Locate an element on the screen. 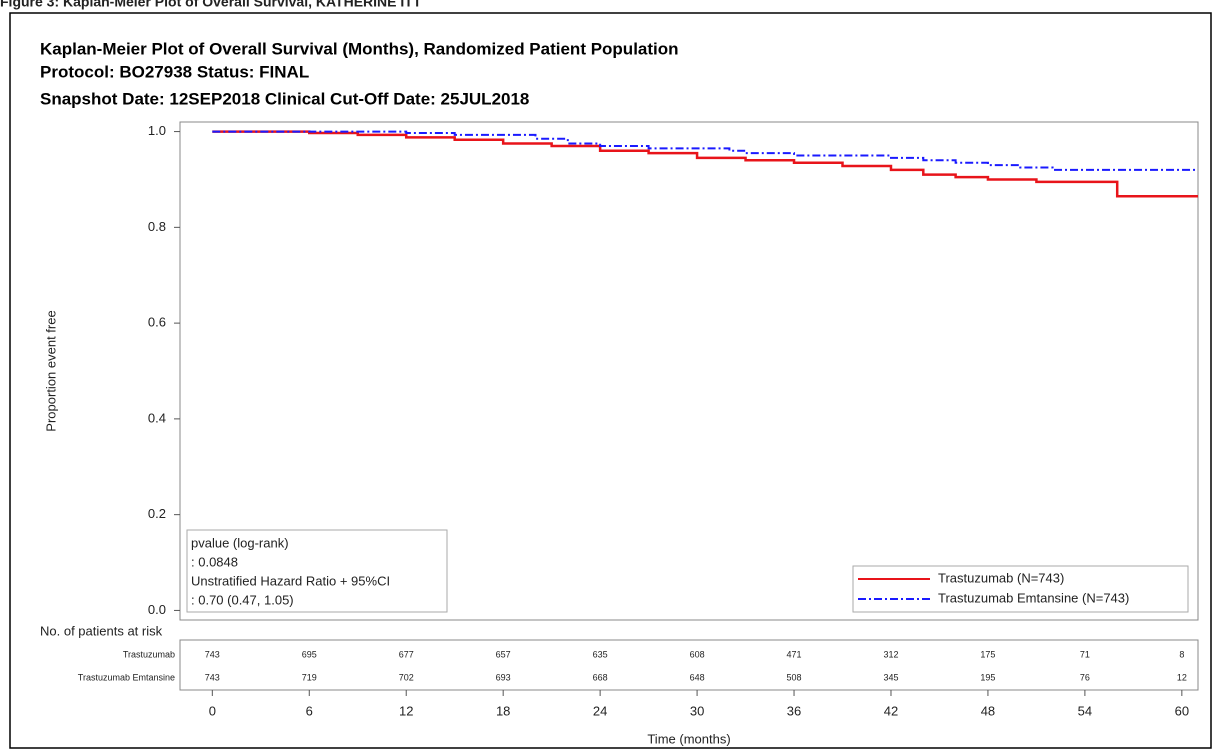  risk-count: 695 is located at coordinates (309, 654).